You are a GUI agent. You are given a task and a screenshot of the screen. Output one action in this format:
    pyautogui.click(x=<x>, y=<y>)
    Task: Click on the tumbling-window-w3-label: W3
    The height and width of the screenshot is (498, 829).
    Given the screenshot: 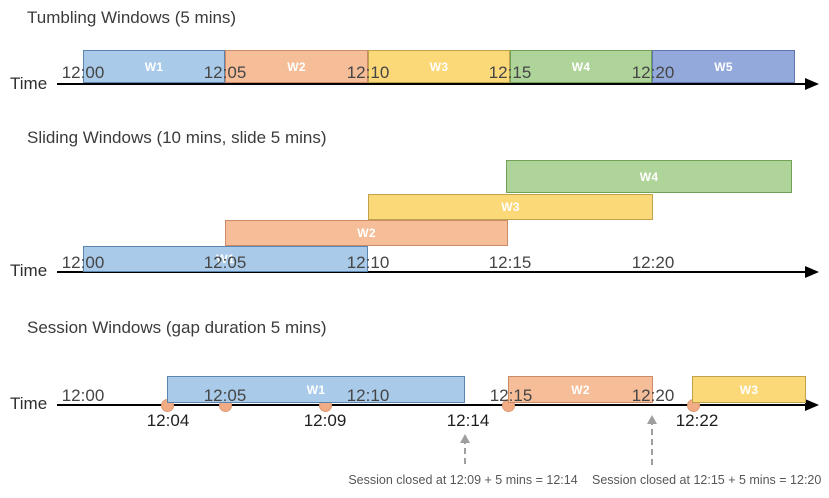 What is the action you would take?
    pyautogui.click(x=439, y=66)
    